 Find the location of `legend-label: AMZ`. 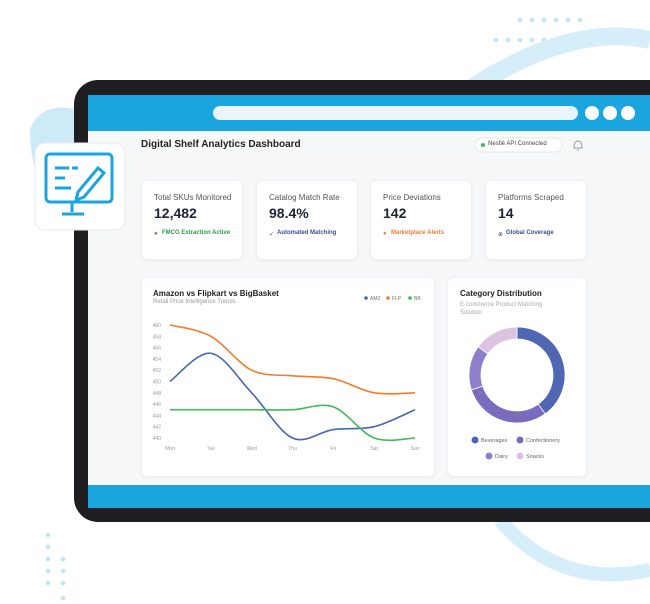

legend-label: AMZ is located at coordinates (375, 299).